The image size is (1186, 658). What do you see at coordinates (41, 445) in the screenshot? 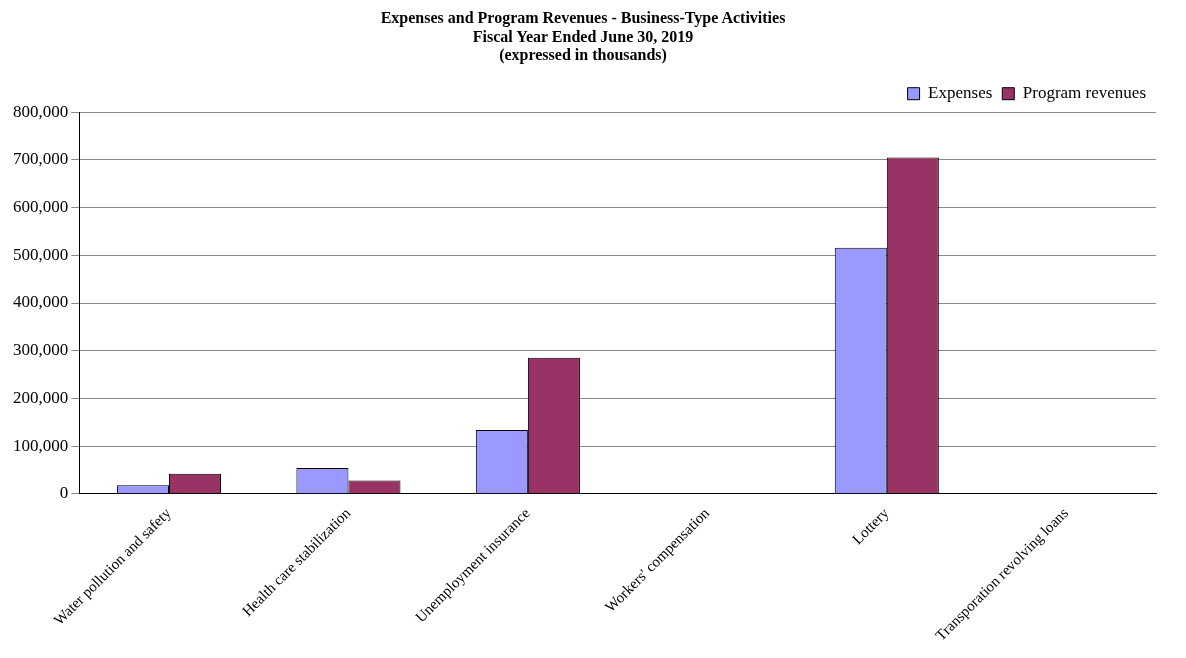
I see `y-tick-label: 100,000` at bounding box center [41, 445].